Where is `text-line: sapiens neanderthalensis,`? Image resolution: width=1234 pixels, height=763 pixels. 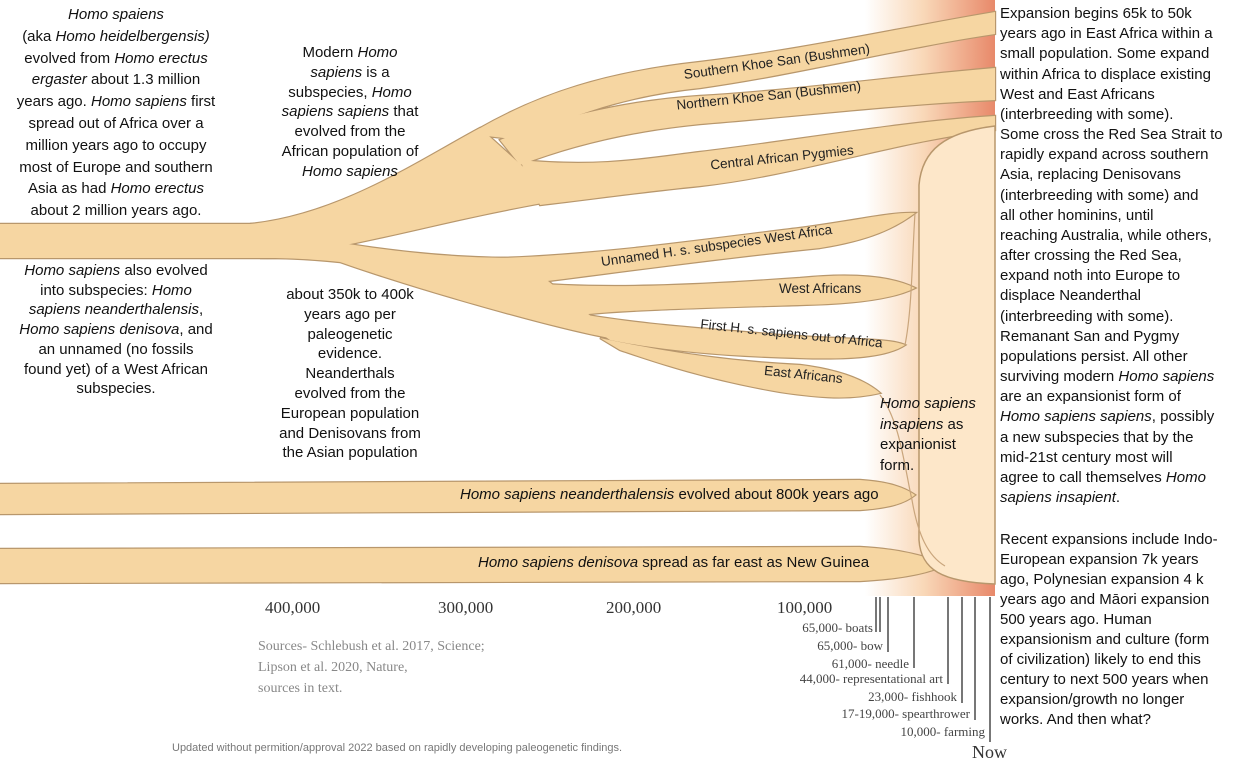
text-line: sapiens neanderthalensis, is located at coordinates (116, 310).